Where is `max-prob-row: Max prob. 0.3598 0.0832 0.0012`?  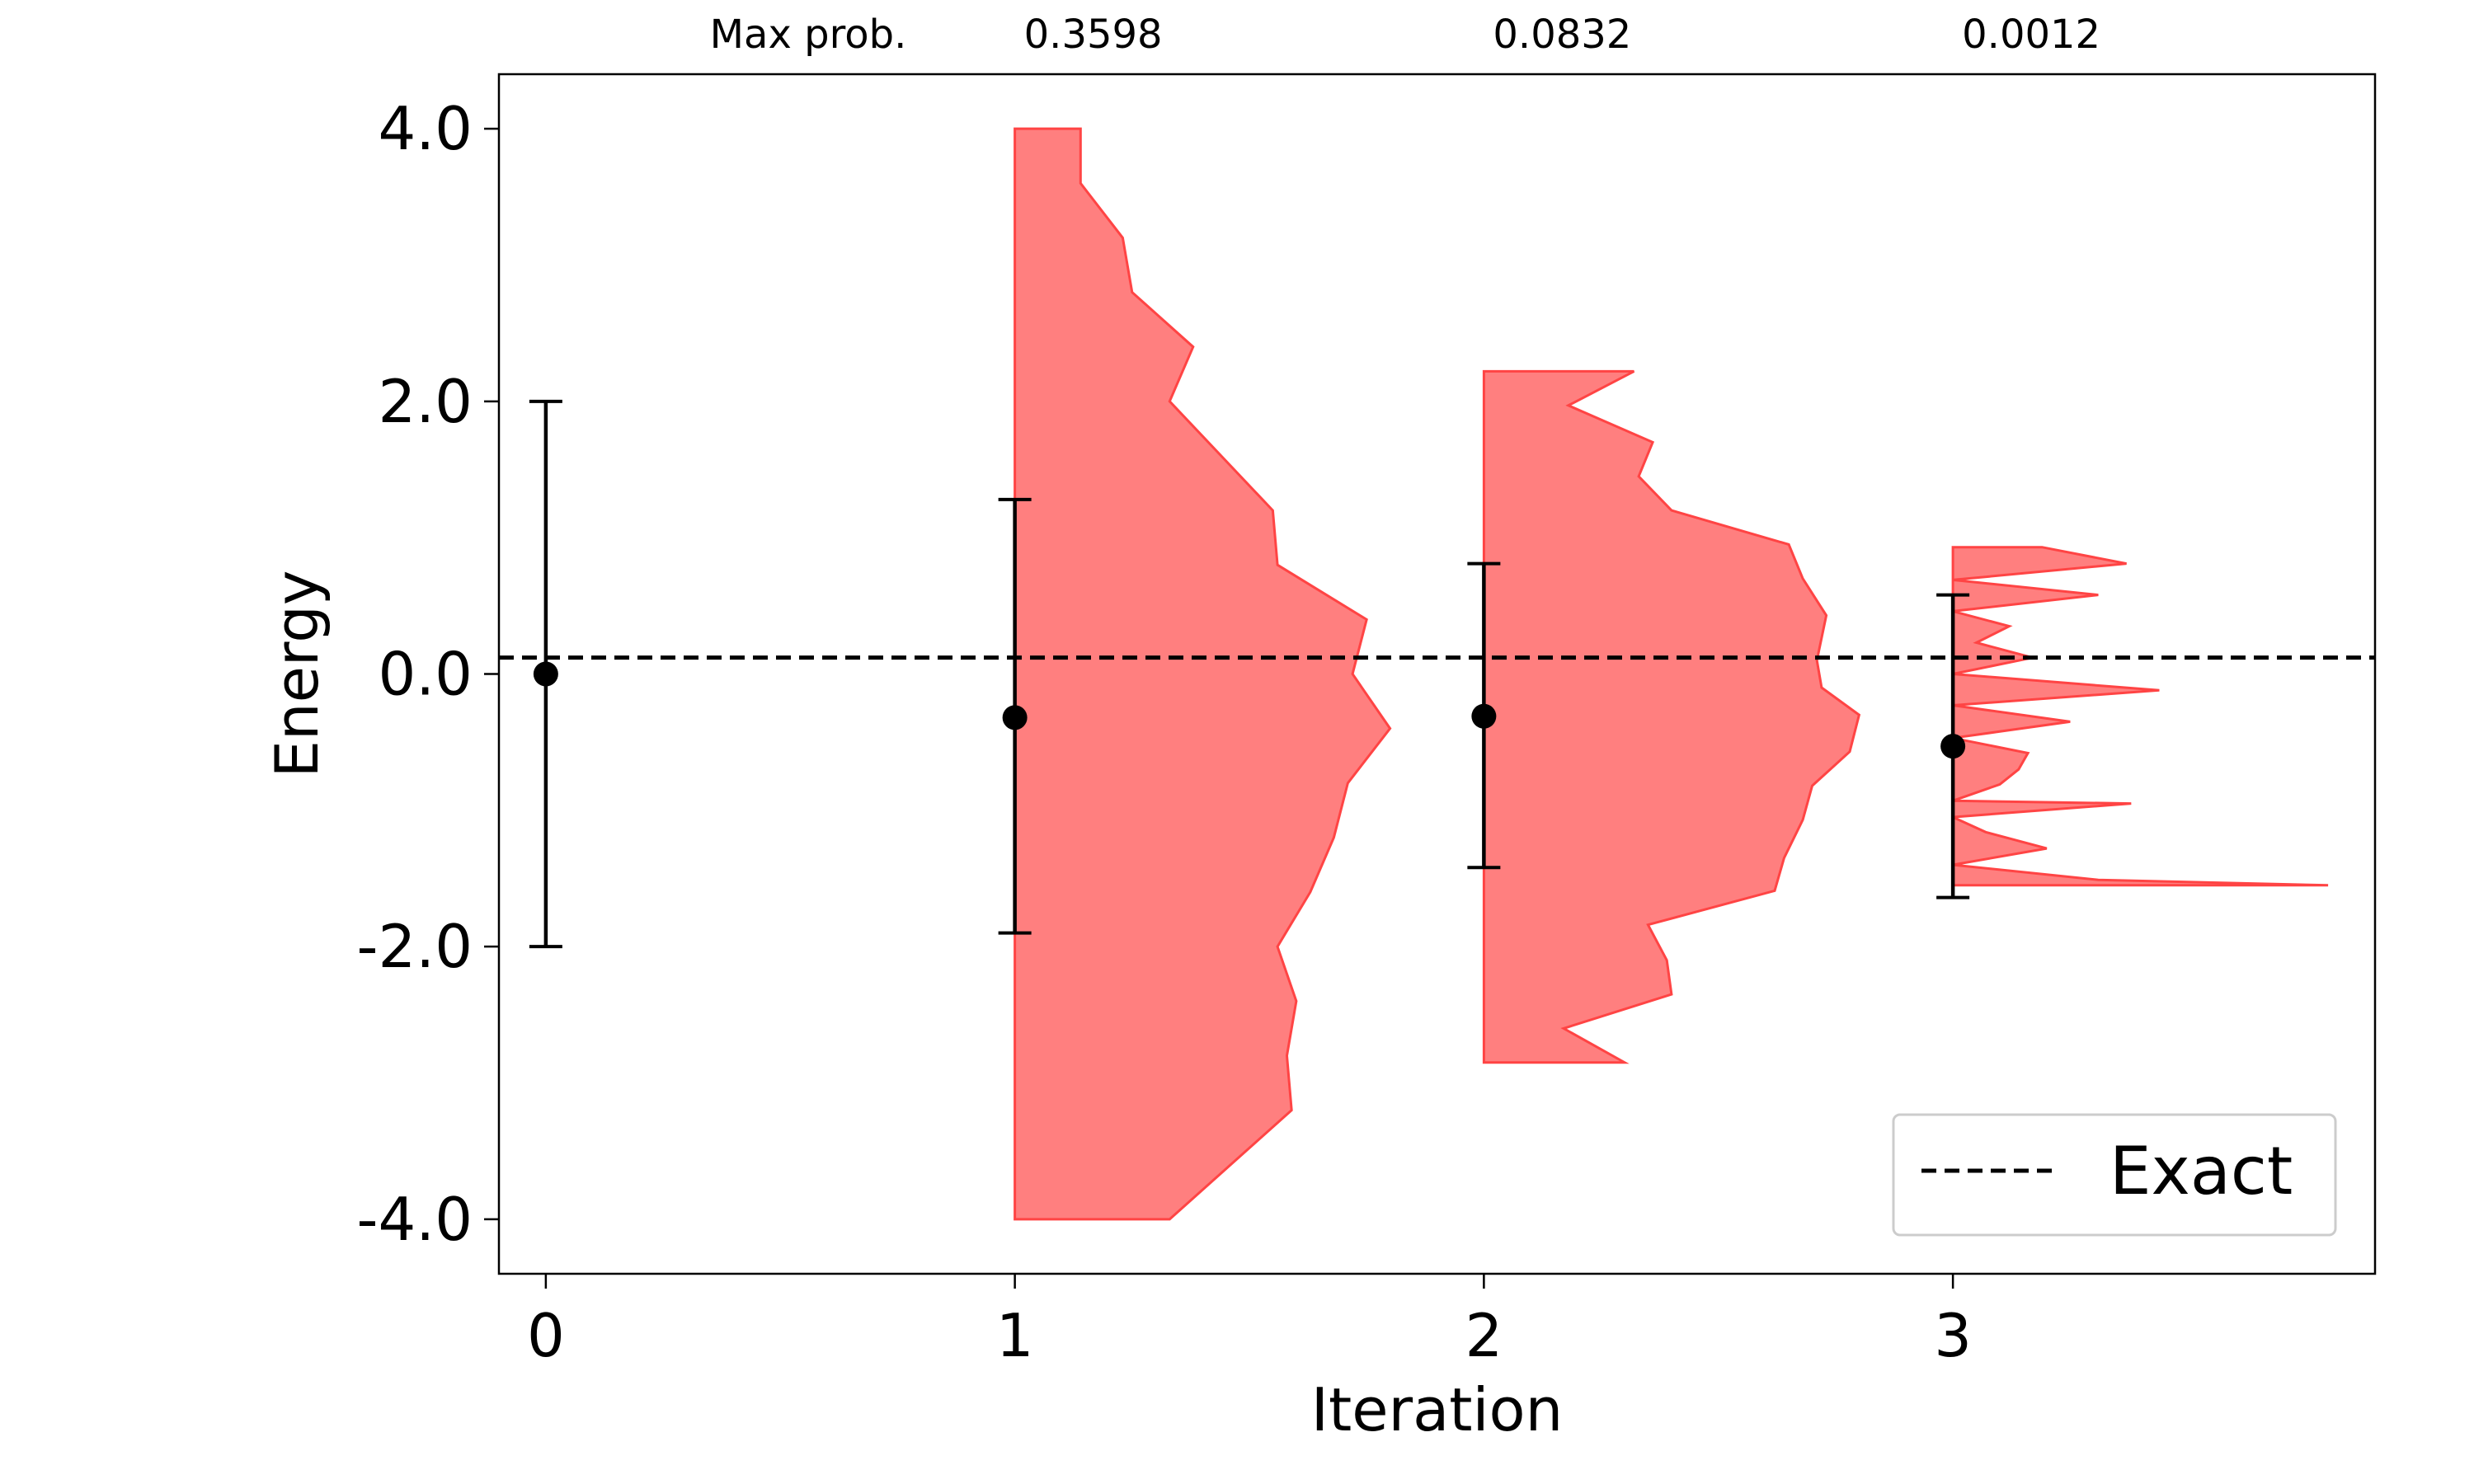 max-prob-row: Max prob. 0.3598 0.0832 0.0012 is located at coordinates (1405, 35).